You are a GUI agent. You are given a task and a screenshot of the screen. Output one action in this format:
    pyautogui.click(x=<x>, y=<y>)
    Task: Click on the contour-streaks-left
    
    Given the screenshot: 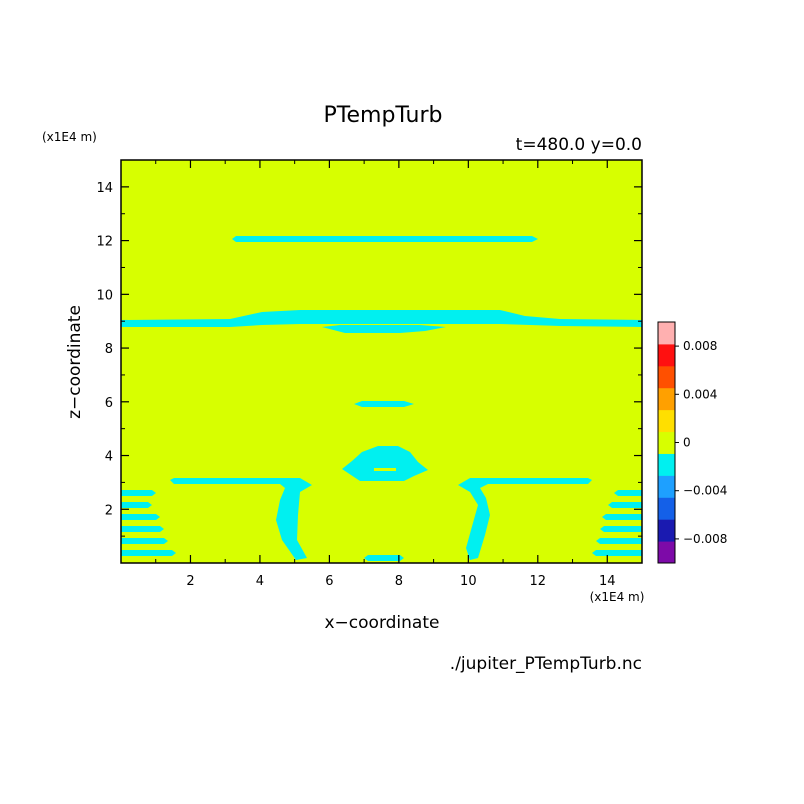 What is the action you would take?
    pyautogui.click(x=148, y=523)
    